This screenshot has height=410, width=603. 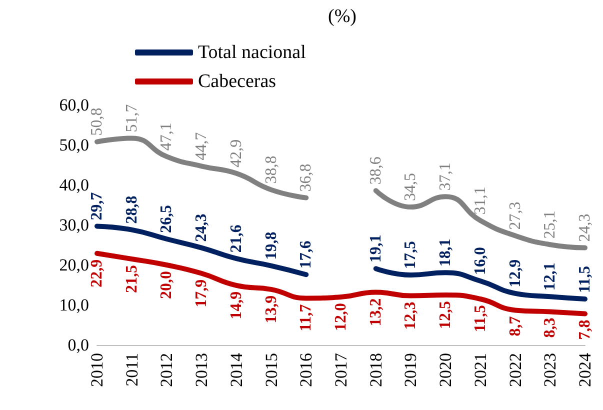 I want to click on data-label: 44,7, so click(x=201, y=146).